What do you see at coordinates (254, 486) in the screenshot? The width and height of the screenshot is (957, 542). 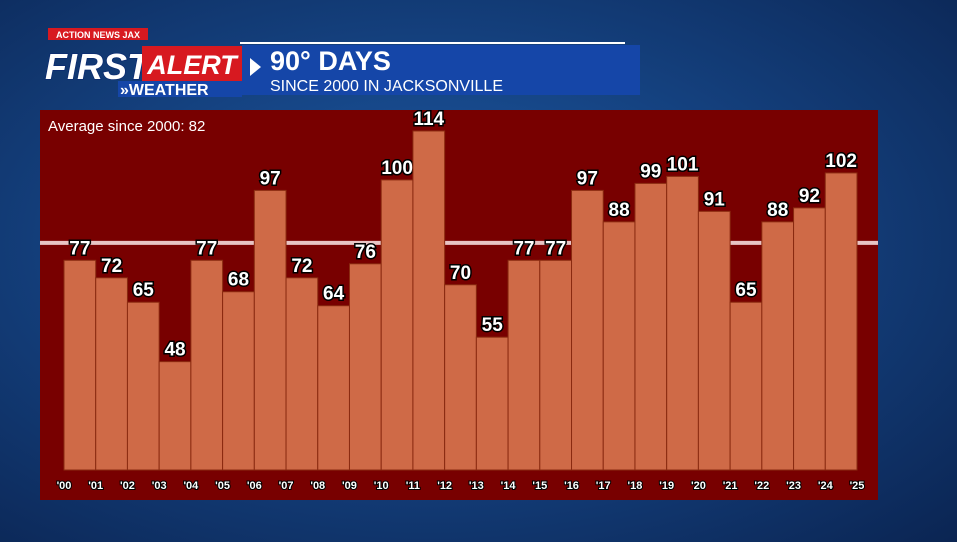 I see `x-tick-label: '06` at bounding box center [254, 486].